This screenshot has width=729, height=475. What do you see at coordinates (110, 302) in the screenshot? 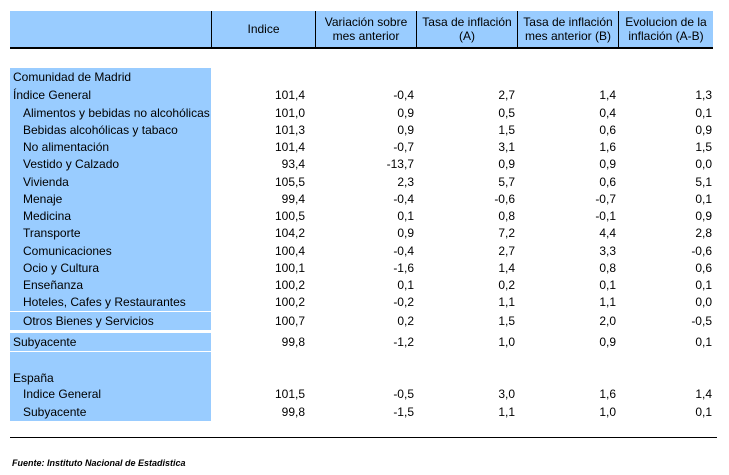
I see `row-label: Hoteles, Cafes y Restaurantes` at bounding box center [110, 302].